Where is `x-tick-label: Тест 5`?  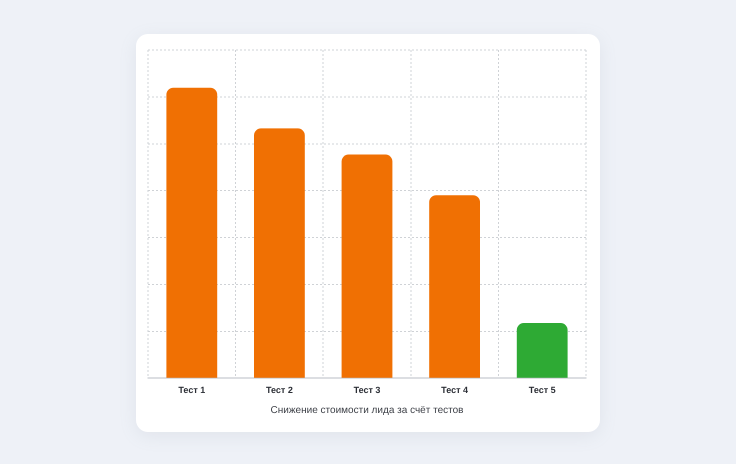
x-tick-label: Тест 5 is located at coordinates (542, 390).